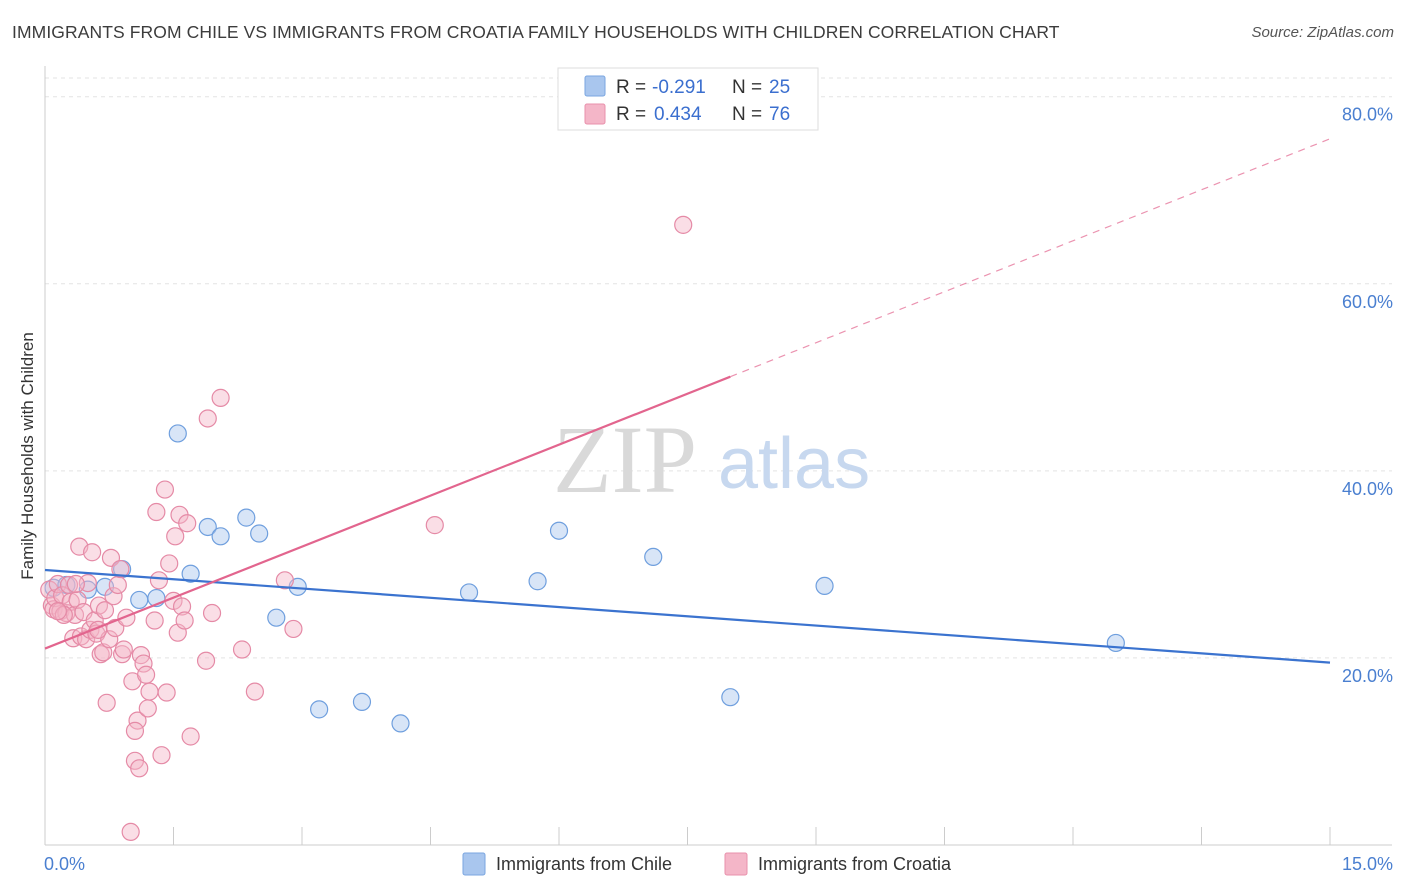 Image resolution: width=1406 pixels, height=892 pixels. I want to click on legend-n-value-chile: 25, so click(779, 87).